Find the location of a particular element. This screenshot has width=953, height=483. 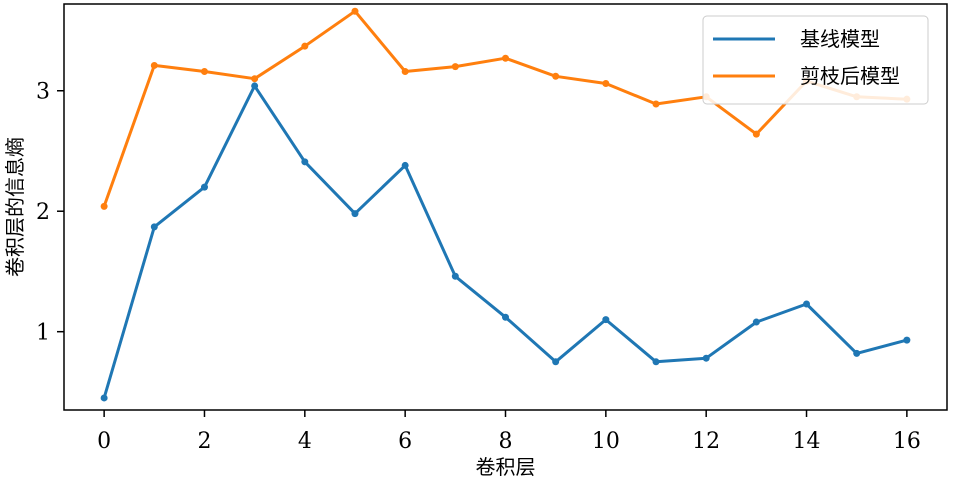

x-axis: 0 2 4 6 8 10 12 14 16 is located at coordinates (509, 432).